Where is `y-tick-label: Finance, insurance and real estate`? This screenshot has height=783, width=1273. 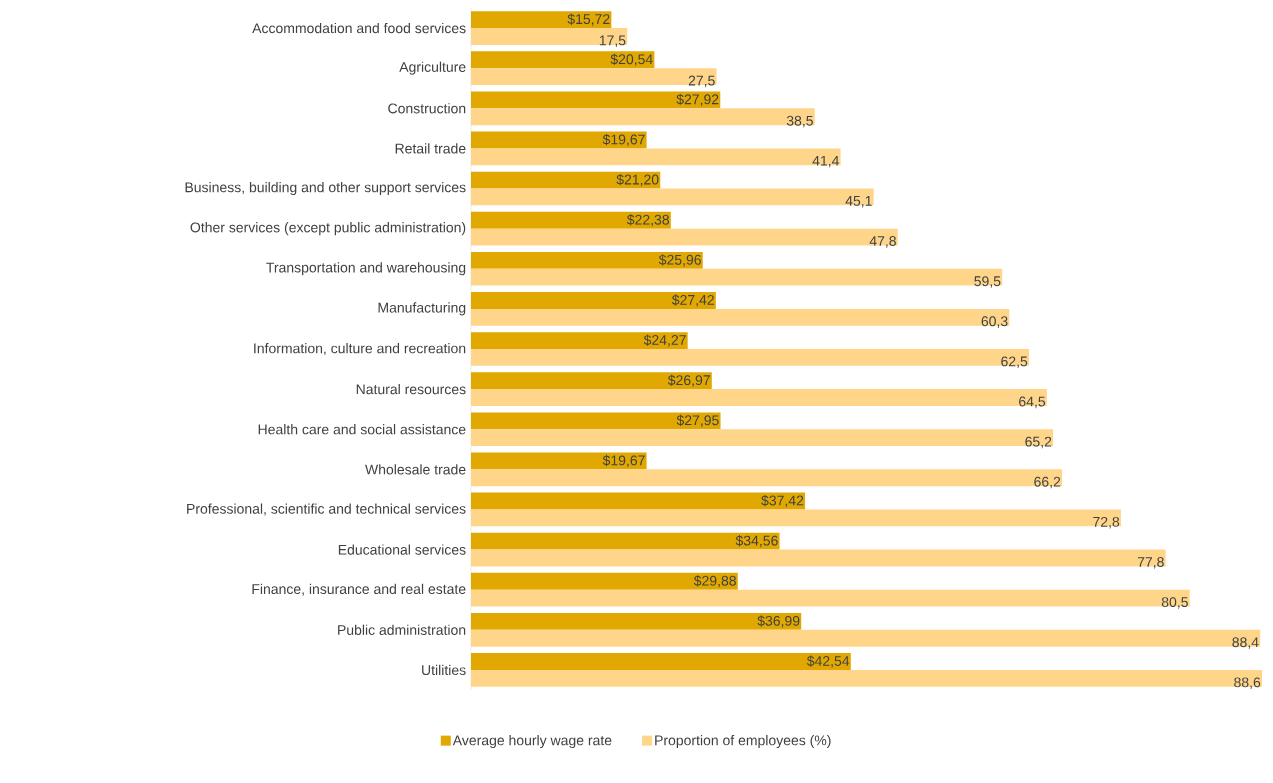 y-tick-label: Finance, insurance and real estate is located at coordinates (359, 589).